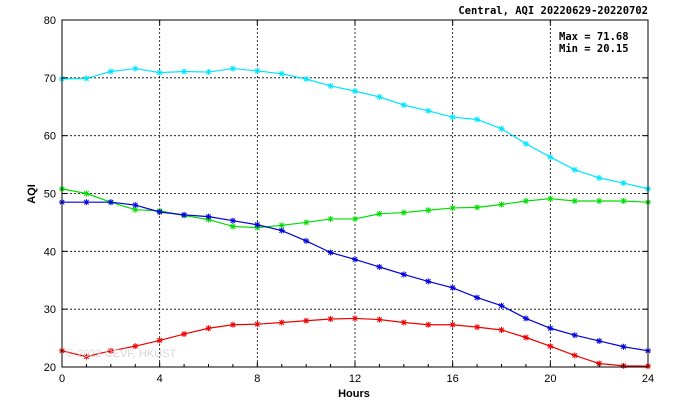 This screenshot has height=409, width=674. Describe the element at coordinates (550, 379) in the screenshot. I see `x-tick-label: 20` at that location.